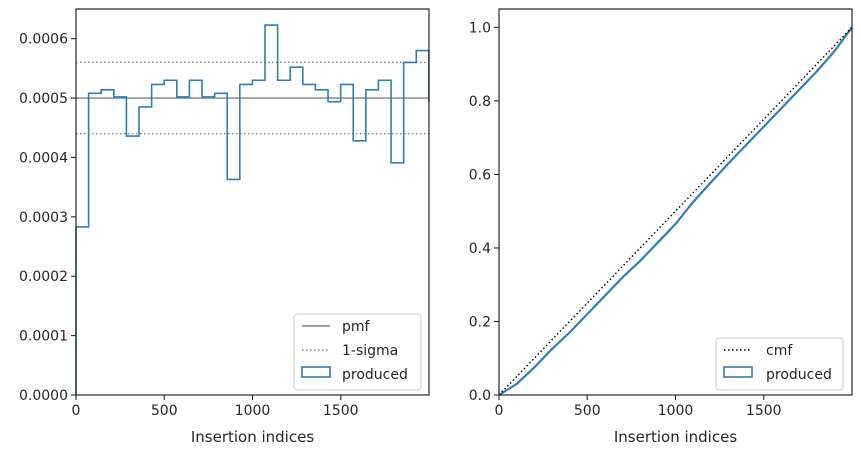  What do you see at coordinates (638, 407) in the screenshot?
I see `right-x-ticks: 0 500 1000 1500` at bounding box center [638, 407].